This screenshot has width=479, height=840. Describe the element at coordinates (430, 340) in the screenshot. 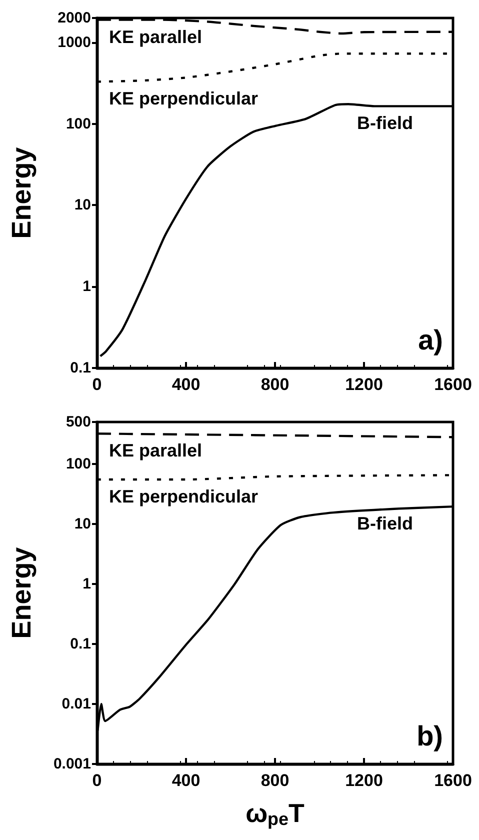

I see `annotation: a)` at that location.